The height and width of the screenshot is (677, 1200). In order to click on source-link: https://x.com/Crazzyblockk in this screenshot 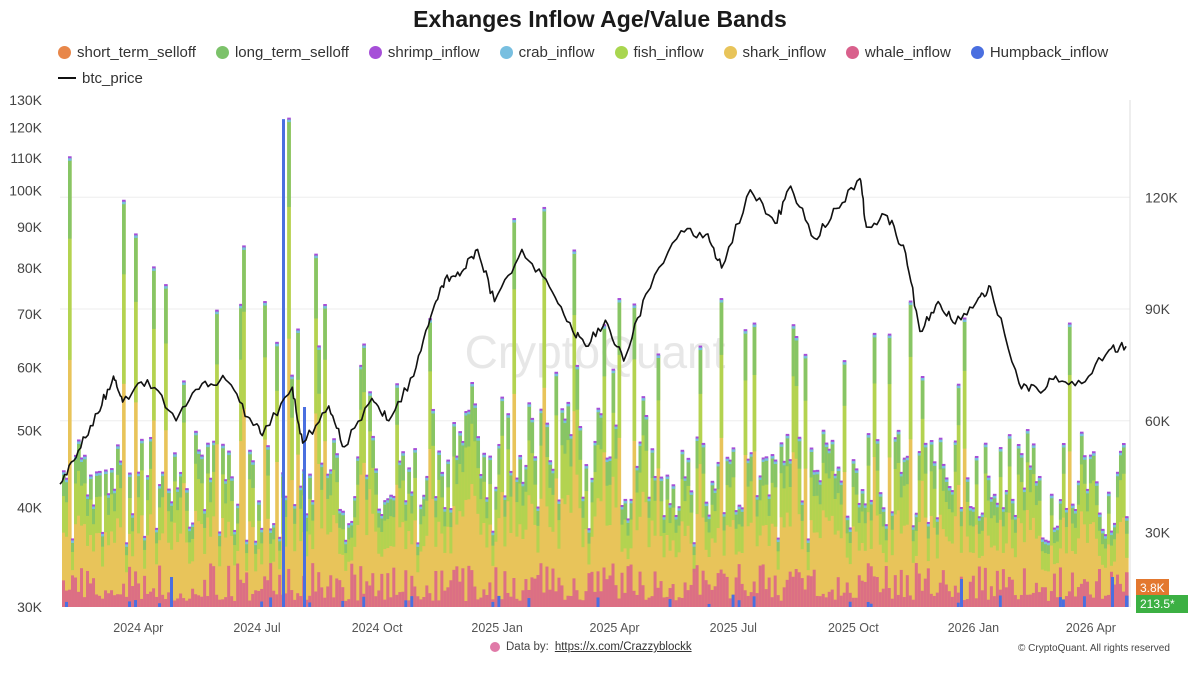, I will do `click(623, 647)`.